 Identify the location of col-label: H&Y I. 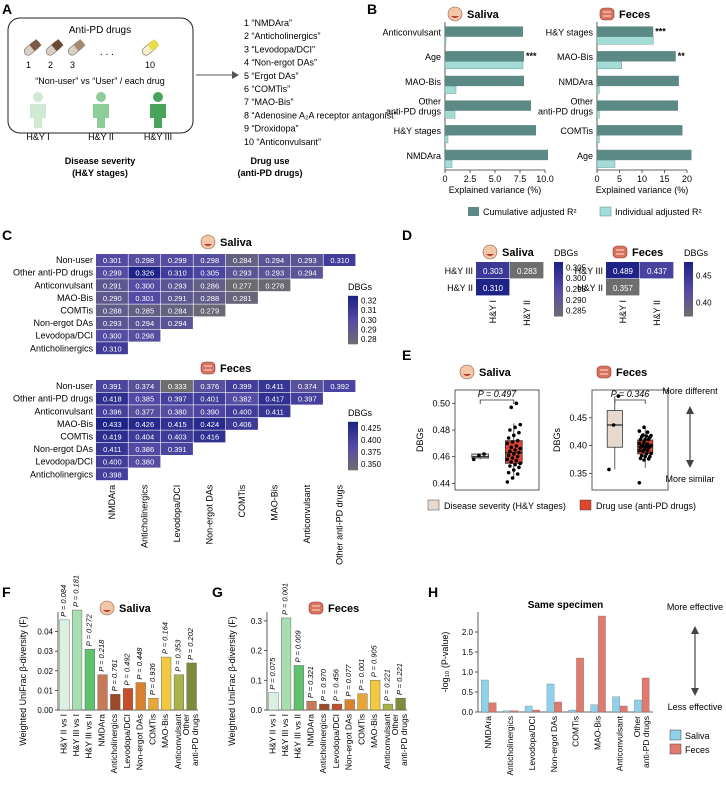
(623, 311).